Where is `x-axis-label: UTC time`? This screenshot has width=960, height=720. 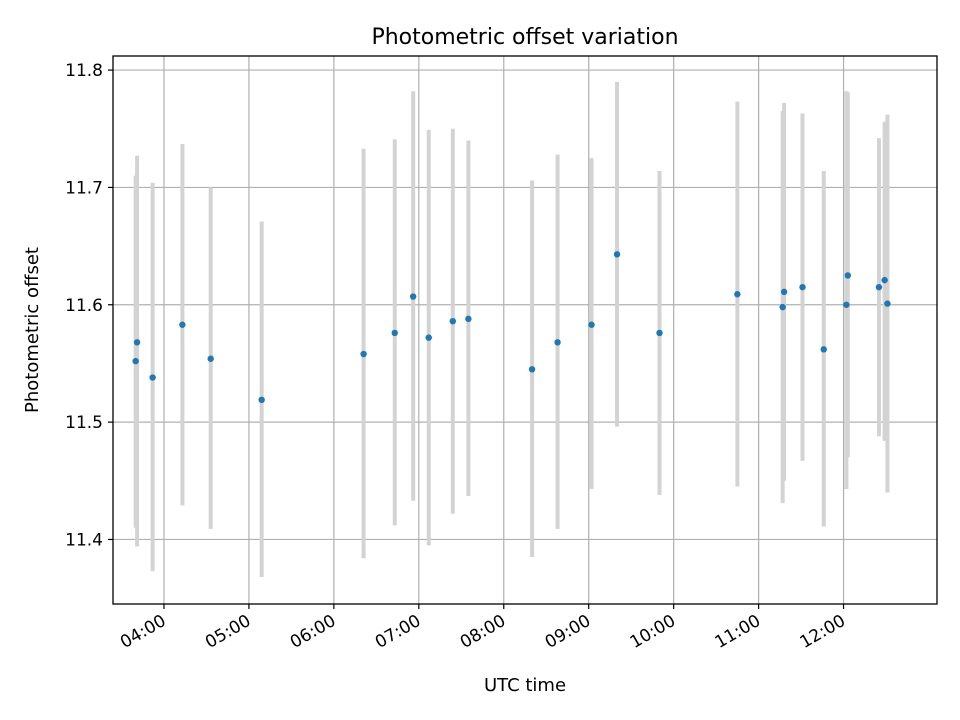
x-axis-label: UTC time is located at coordinates (525, 685).